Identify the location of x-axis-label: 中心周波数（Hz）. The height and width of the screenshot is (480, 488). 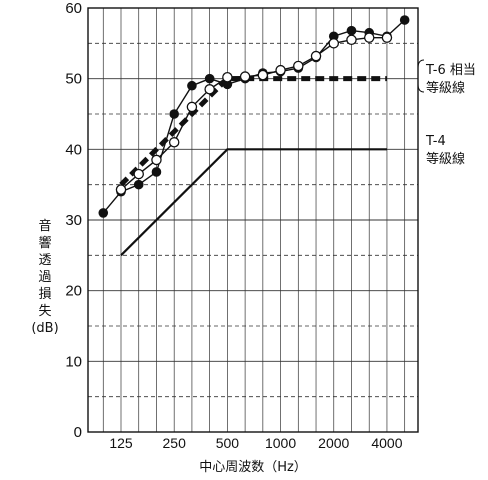
(253, 467).